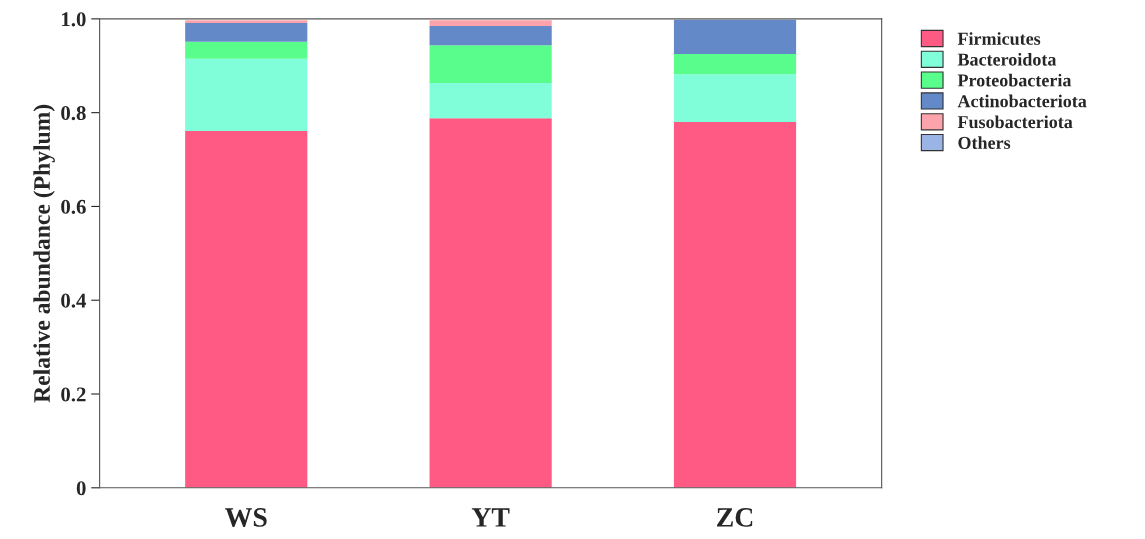  Describe the element at coordinates (73, 394) in the screenshot. I see `y-tick-label: 0.2` at that location.